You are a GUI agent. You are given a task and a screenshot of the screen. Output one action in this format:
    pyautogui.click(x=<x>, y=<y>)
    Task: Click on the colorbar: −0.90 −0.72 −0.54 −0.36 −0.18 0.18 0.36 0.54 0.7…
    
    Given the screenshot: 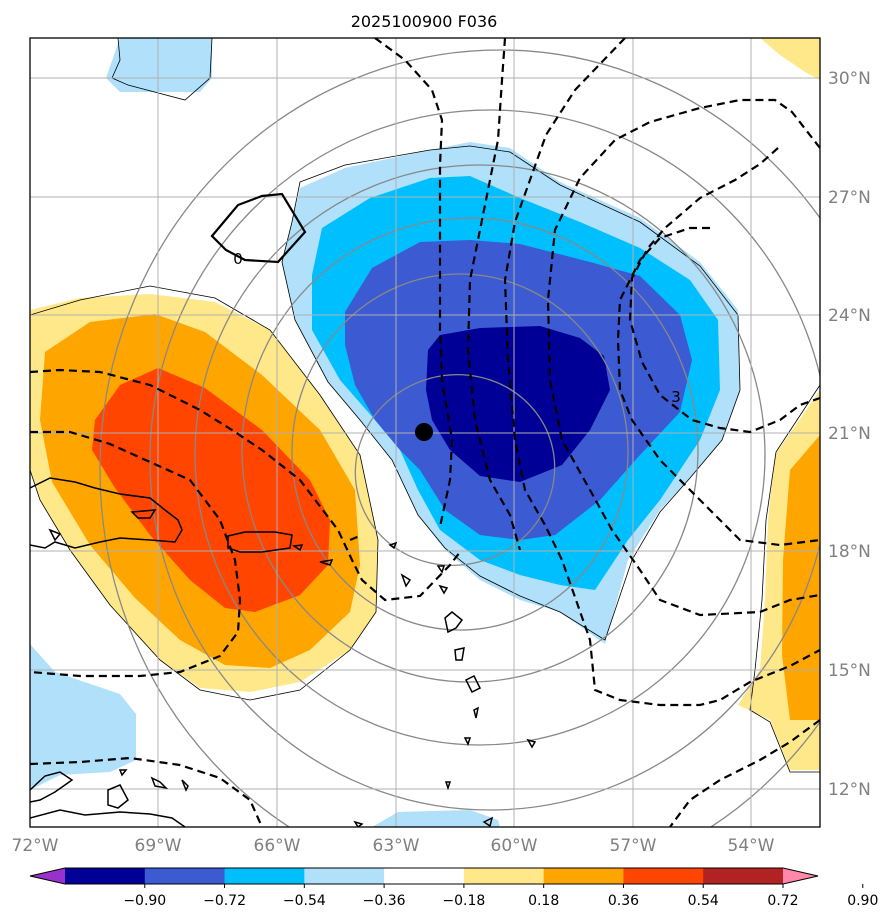 What is the action you would take?
    pyautogui.click(x=453, y=888)
    